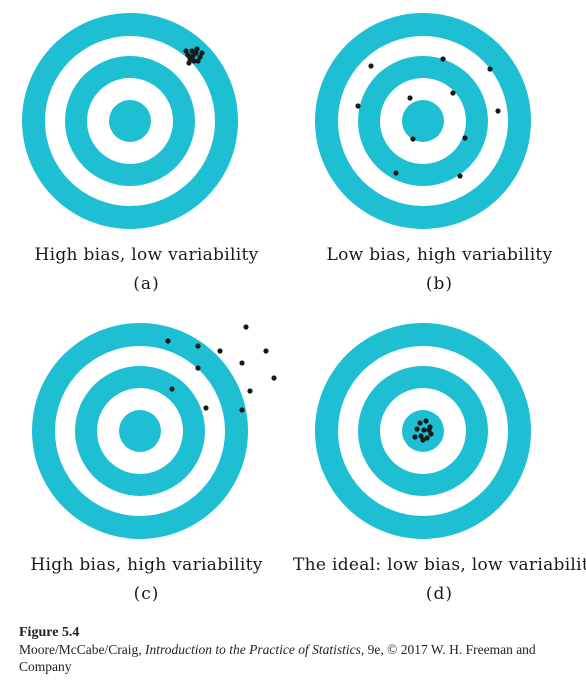 The height and width of the screenshot is (688, 586). What do you see at coordinates (82, 649) in the screenshot?
I see `credit-authors: Moore/McCabe/Craig,` at bounding box center [82, 649].